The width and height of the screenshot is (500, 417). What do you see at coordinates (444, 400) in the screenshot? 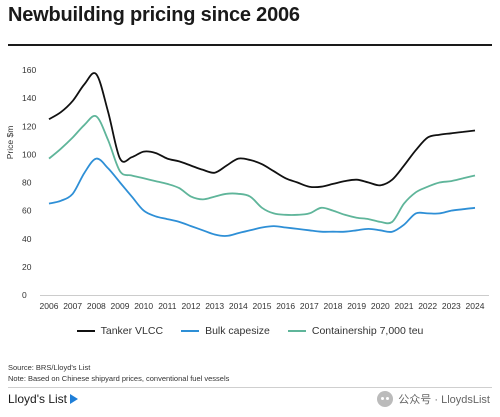
I see `wechat-account: 公众号 · LloydsList` at bounding box center [444, 400].